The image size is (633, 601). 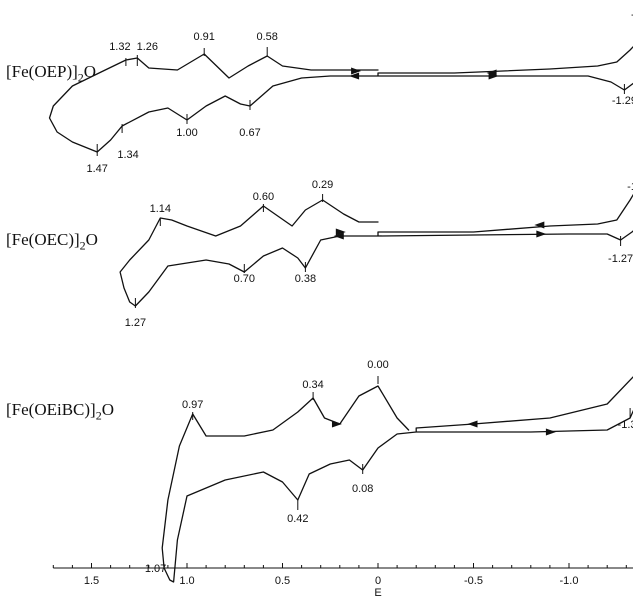 I want to click on compound-label-oep: [Fe(OEP)]2O, so click(x=51, y=73).